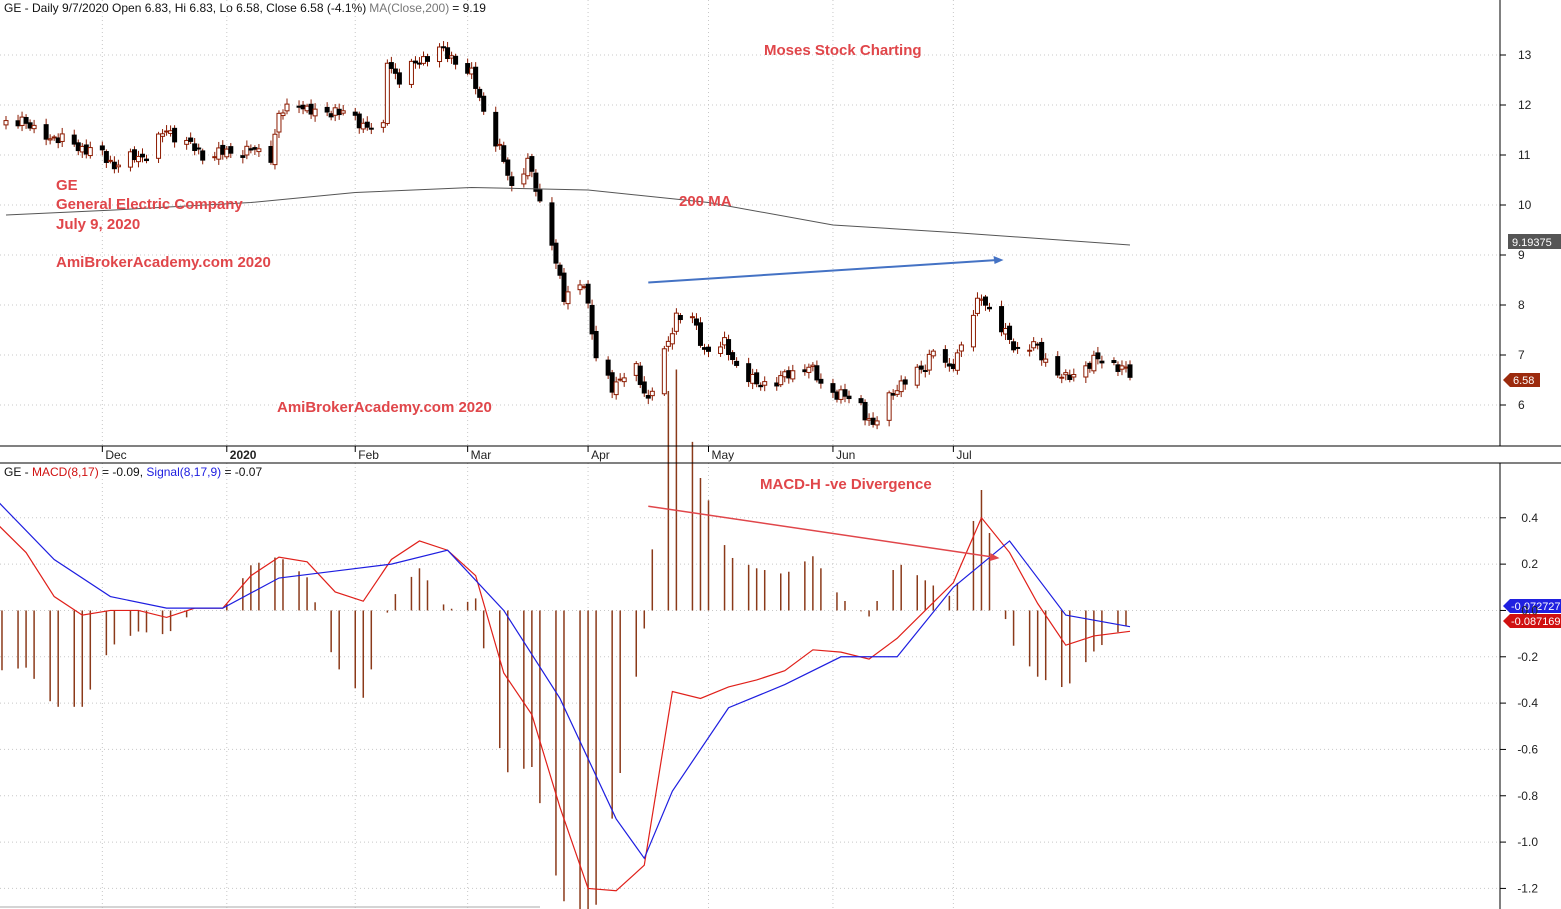  I want to click on price-y-tick-label: 11, so click(1524, 155).